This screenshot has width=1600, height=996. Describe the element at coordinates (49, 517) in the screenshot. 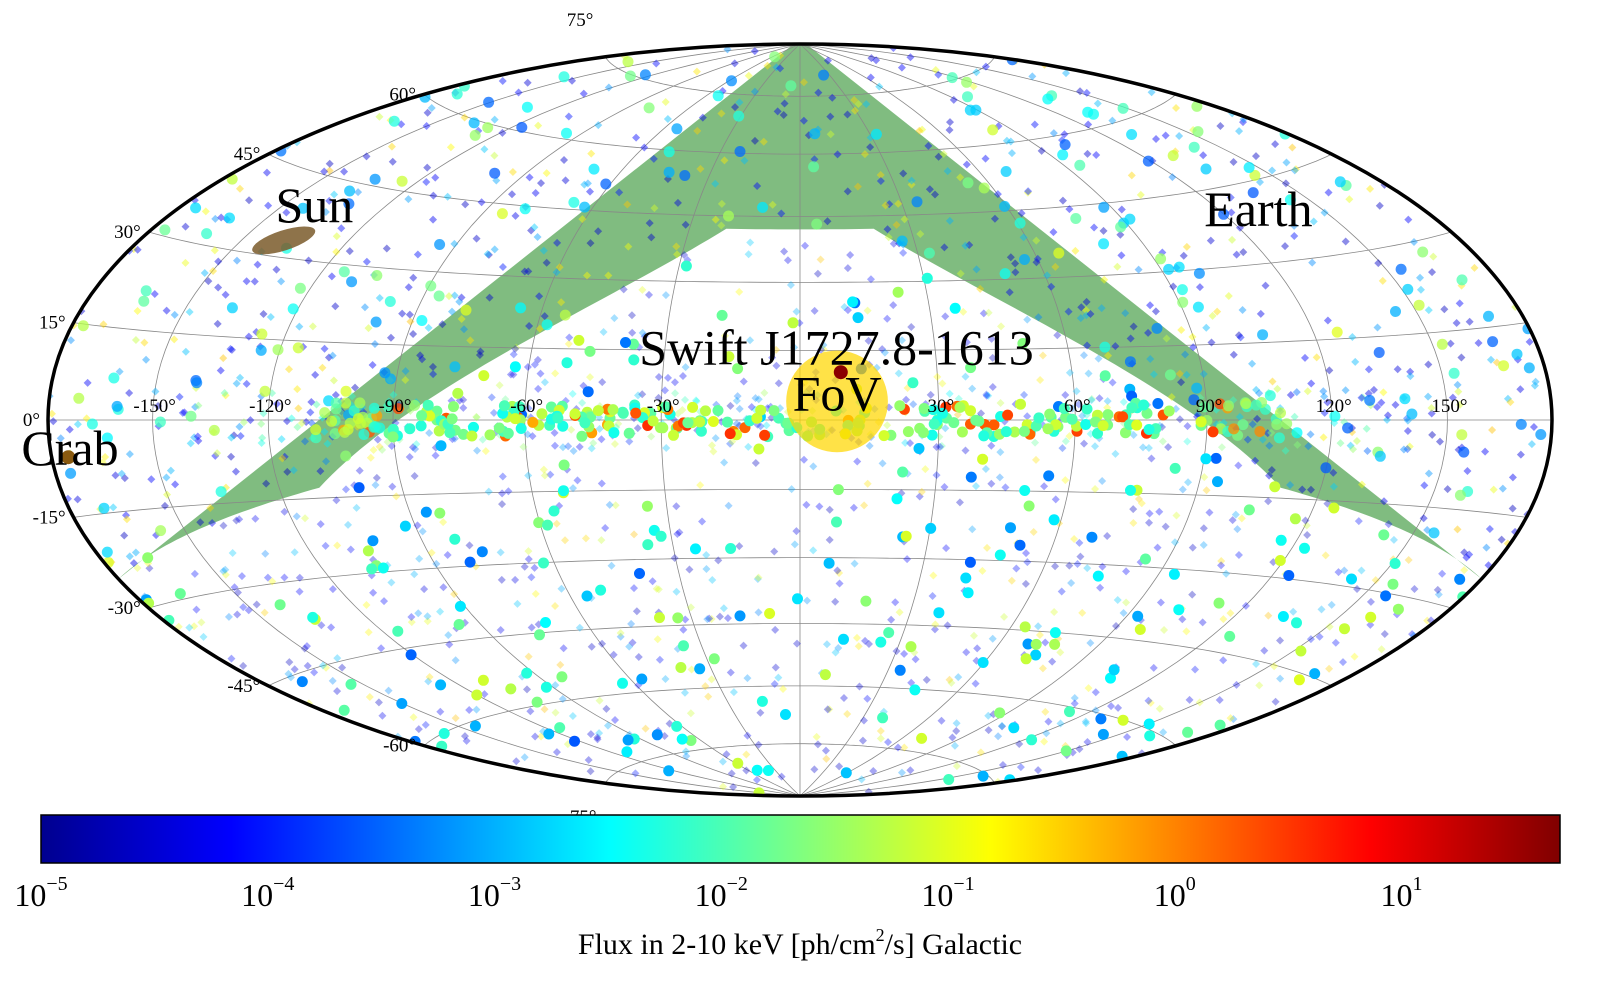

I see `latitude-tick: -15°` at that location.